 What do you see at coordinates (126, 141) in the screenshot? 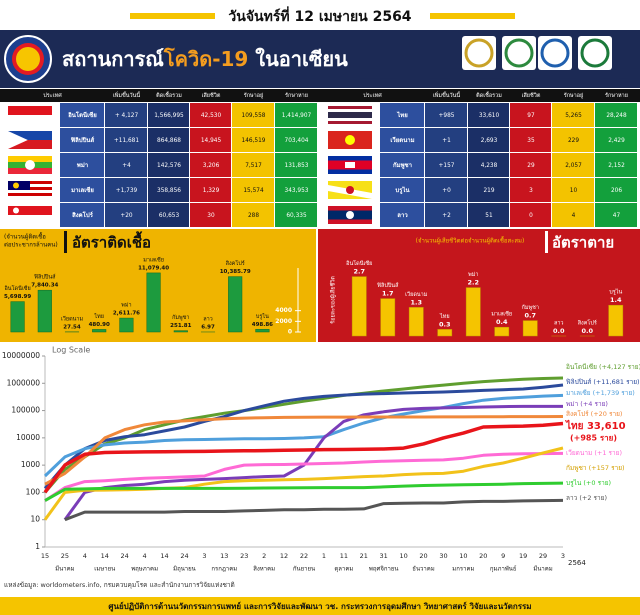
I see `table-cell-text: +11,681` at bounding box center [126, 141].